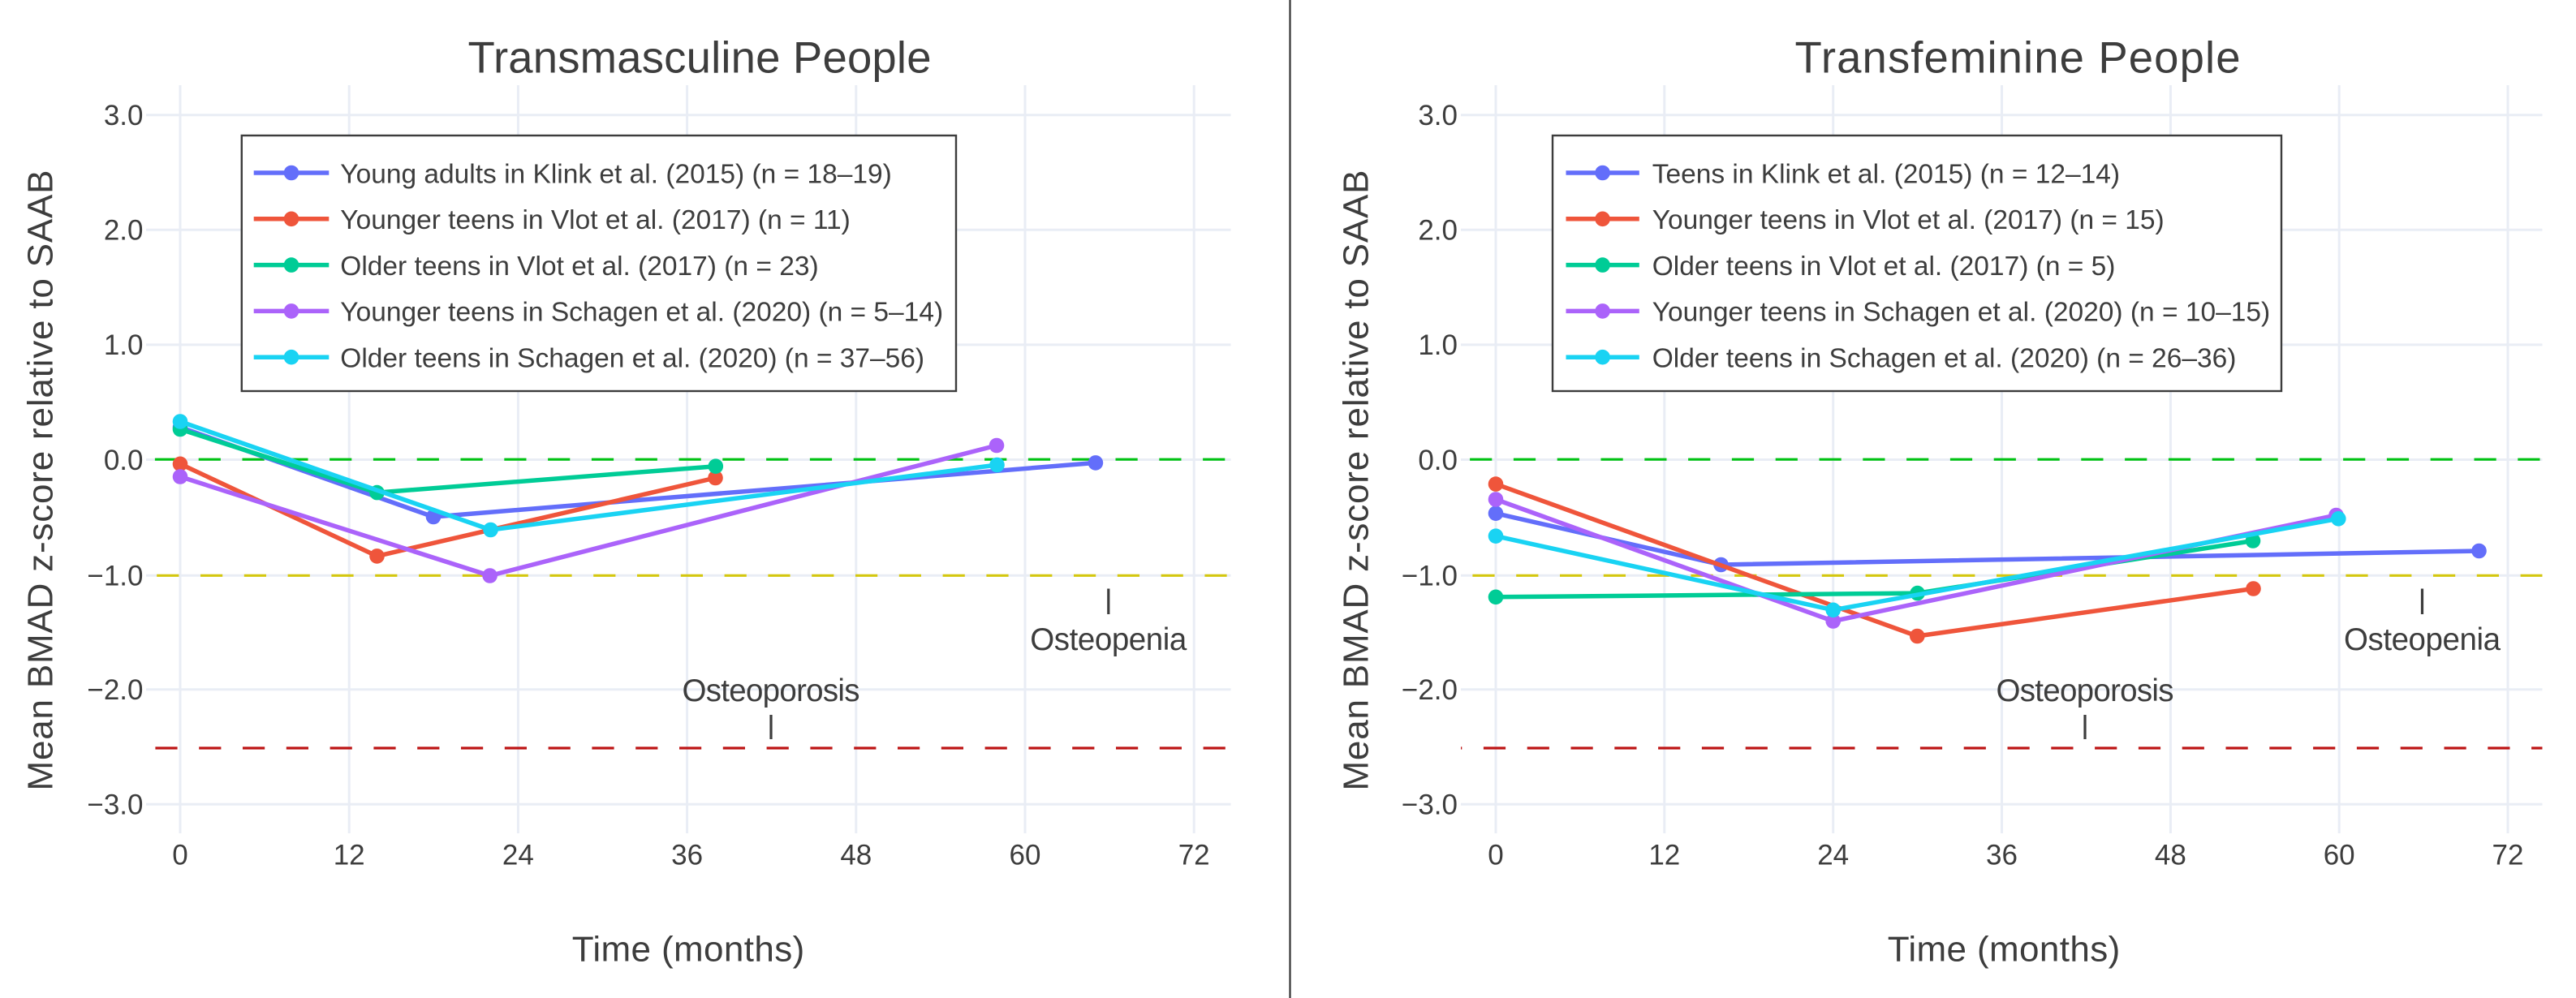 The height and width of the screenshot is (998, 2576). What do you see at coordinates (700, 58) in the screenshot?
I see `svg-text: Transmasculine People` at bounding box center [700, 58].